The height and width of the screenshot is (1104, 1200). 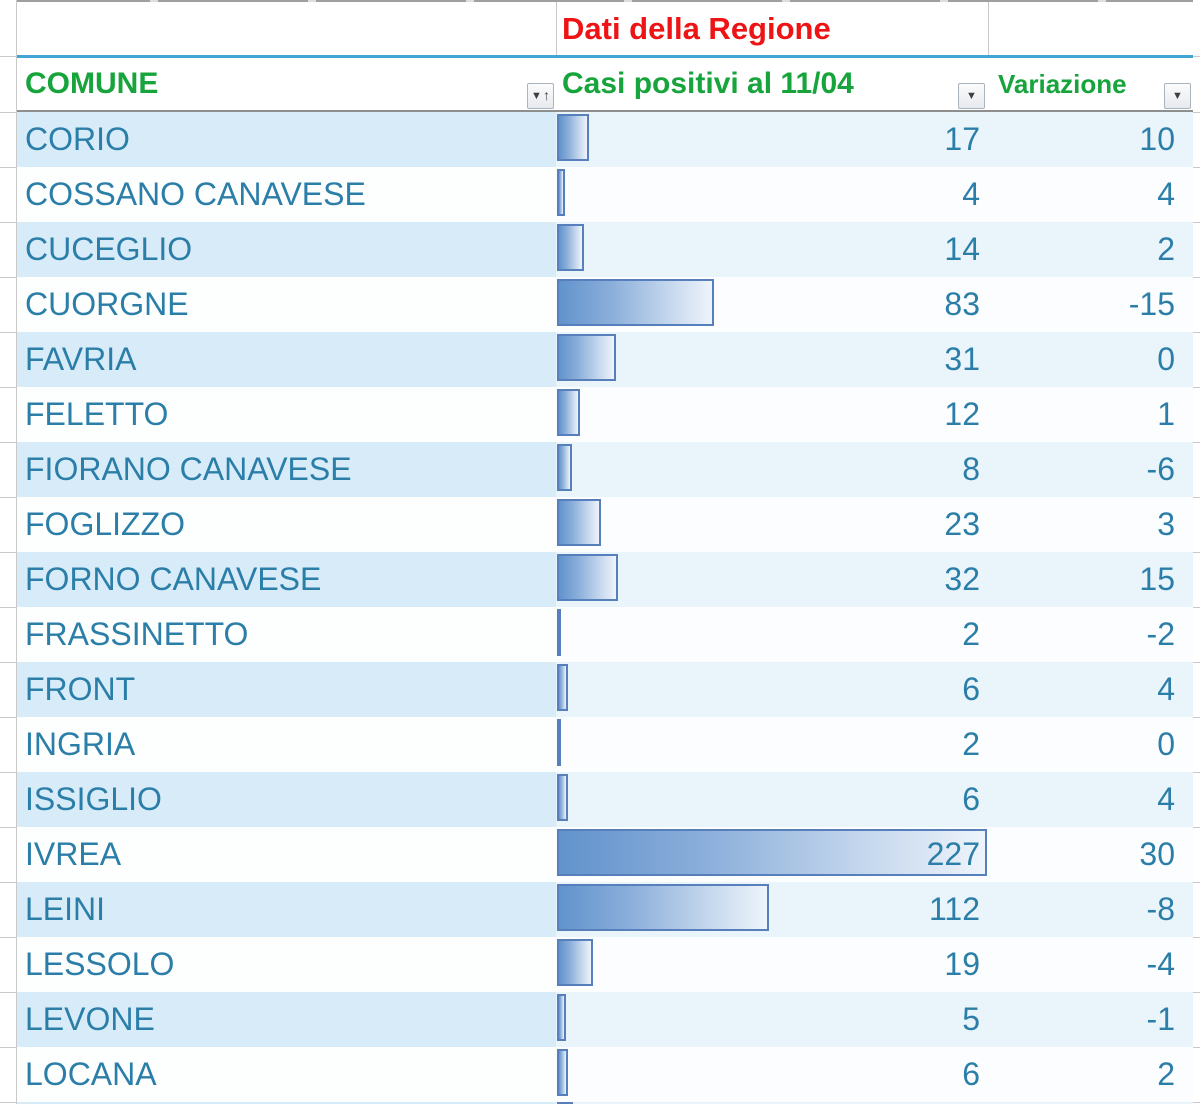 I want to click on cell-variazione: 3, so click(x=1090, y=524).